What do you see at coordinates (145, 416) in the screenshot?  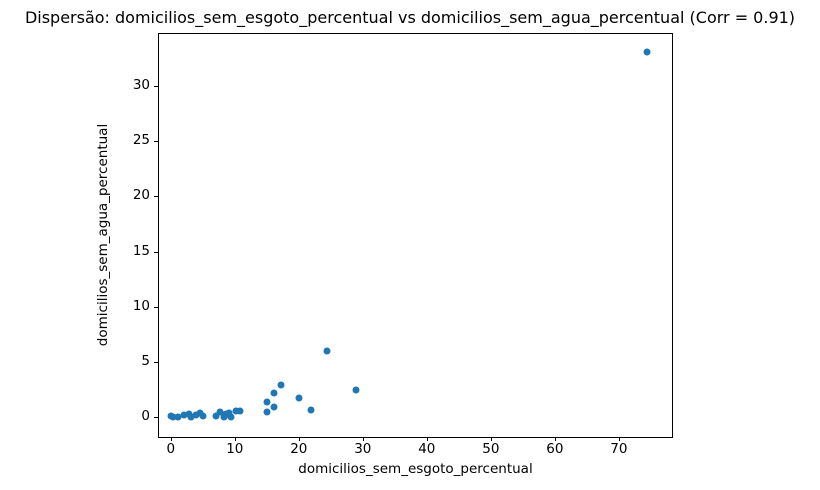 I see `y-tick-label: 0` at bounding box center [145, 416].